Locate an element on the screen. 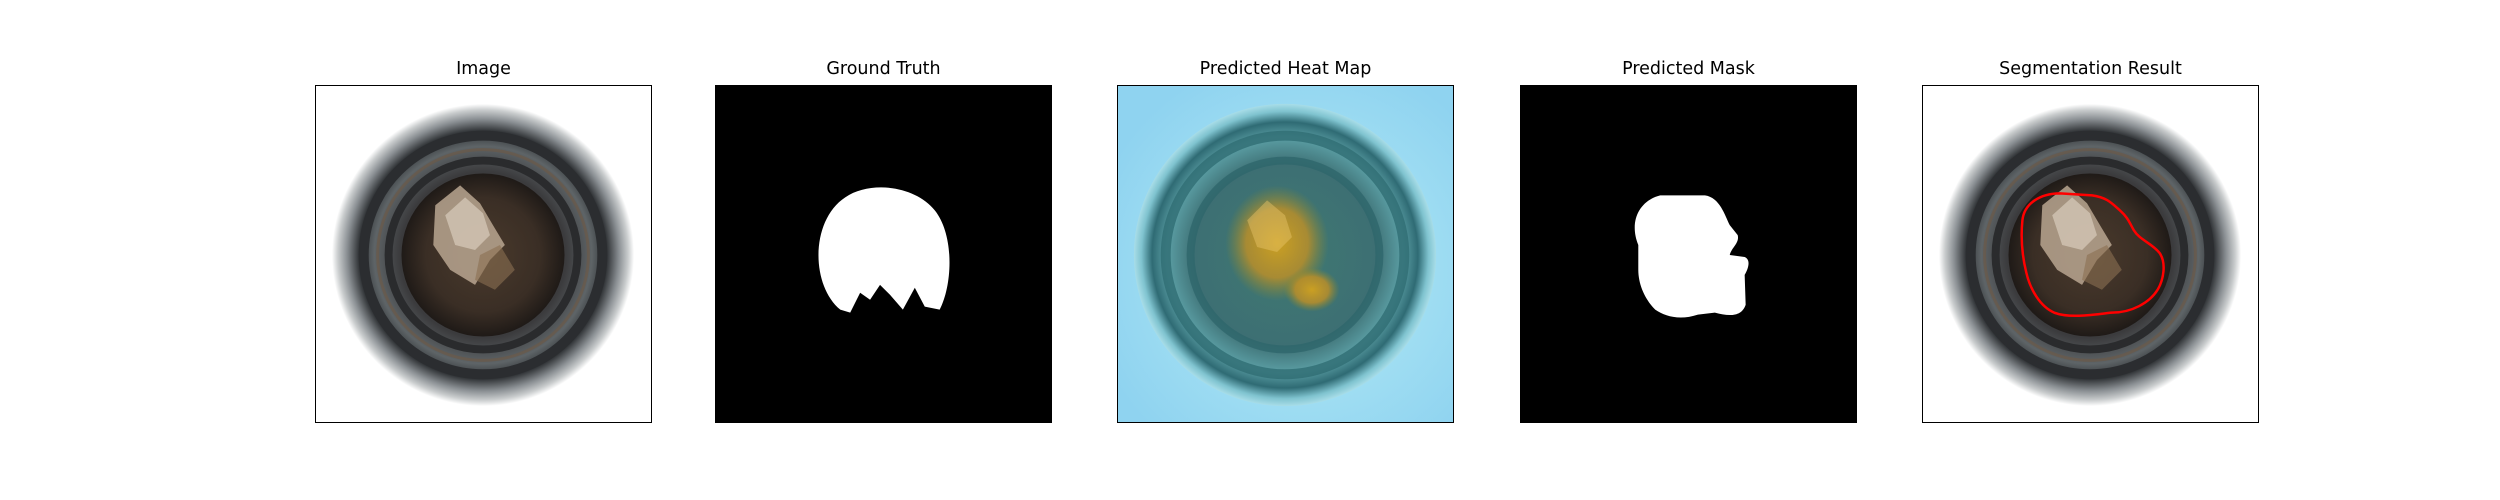  ground-truth-frame is located at coordinates (883, 254).